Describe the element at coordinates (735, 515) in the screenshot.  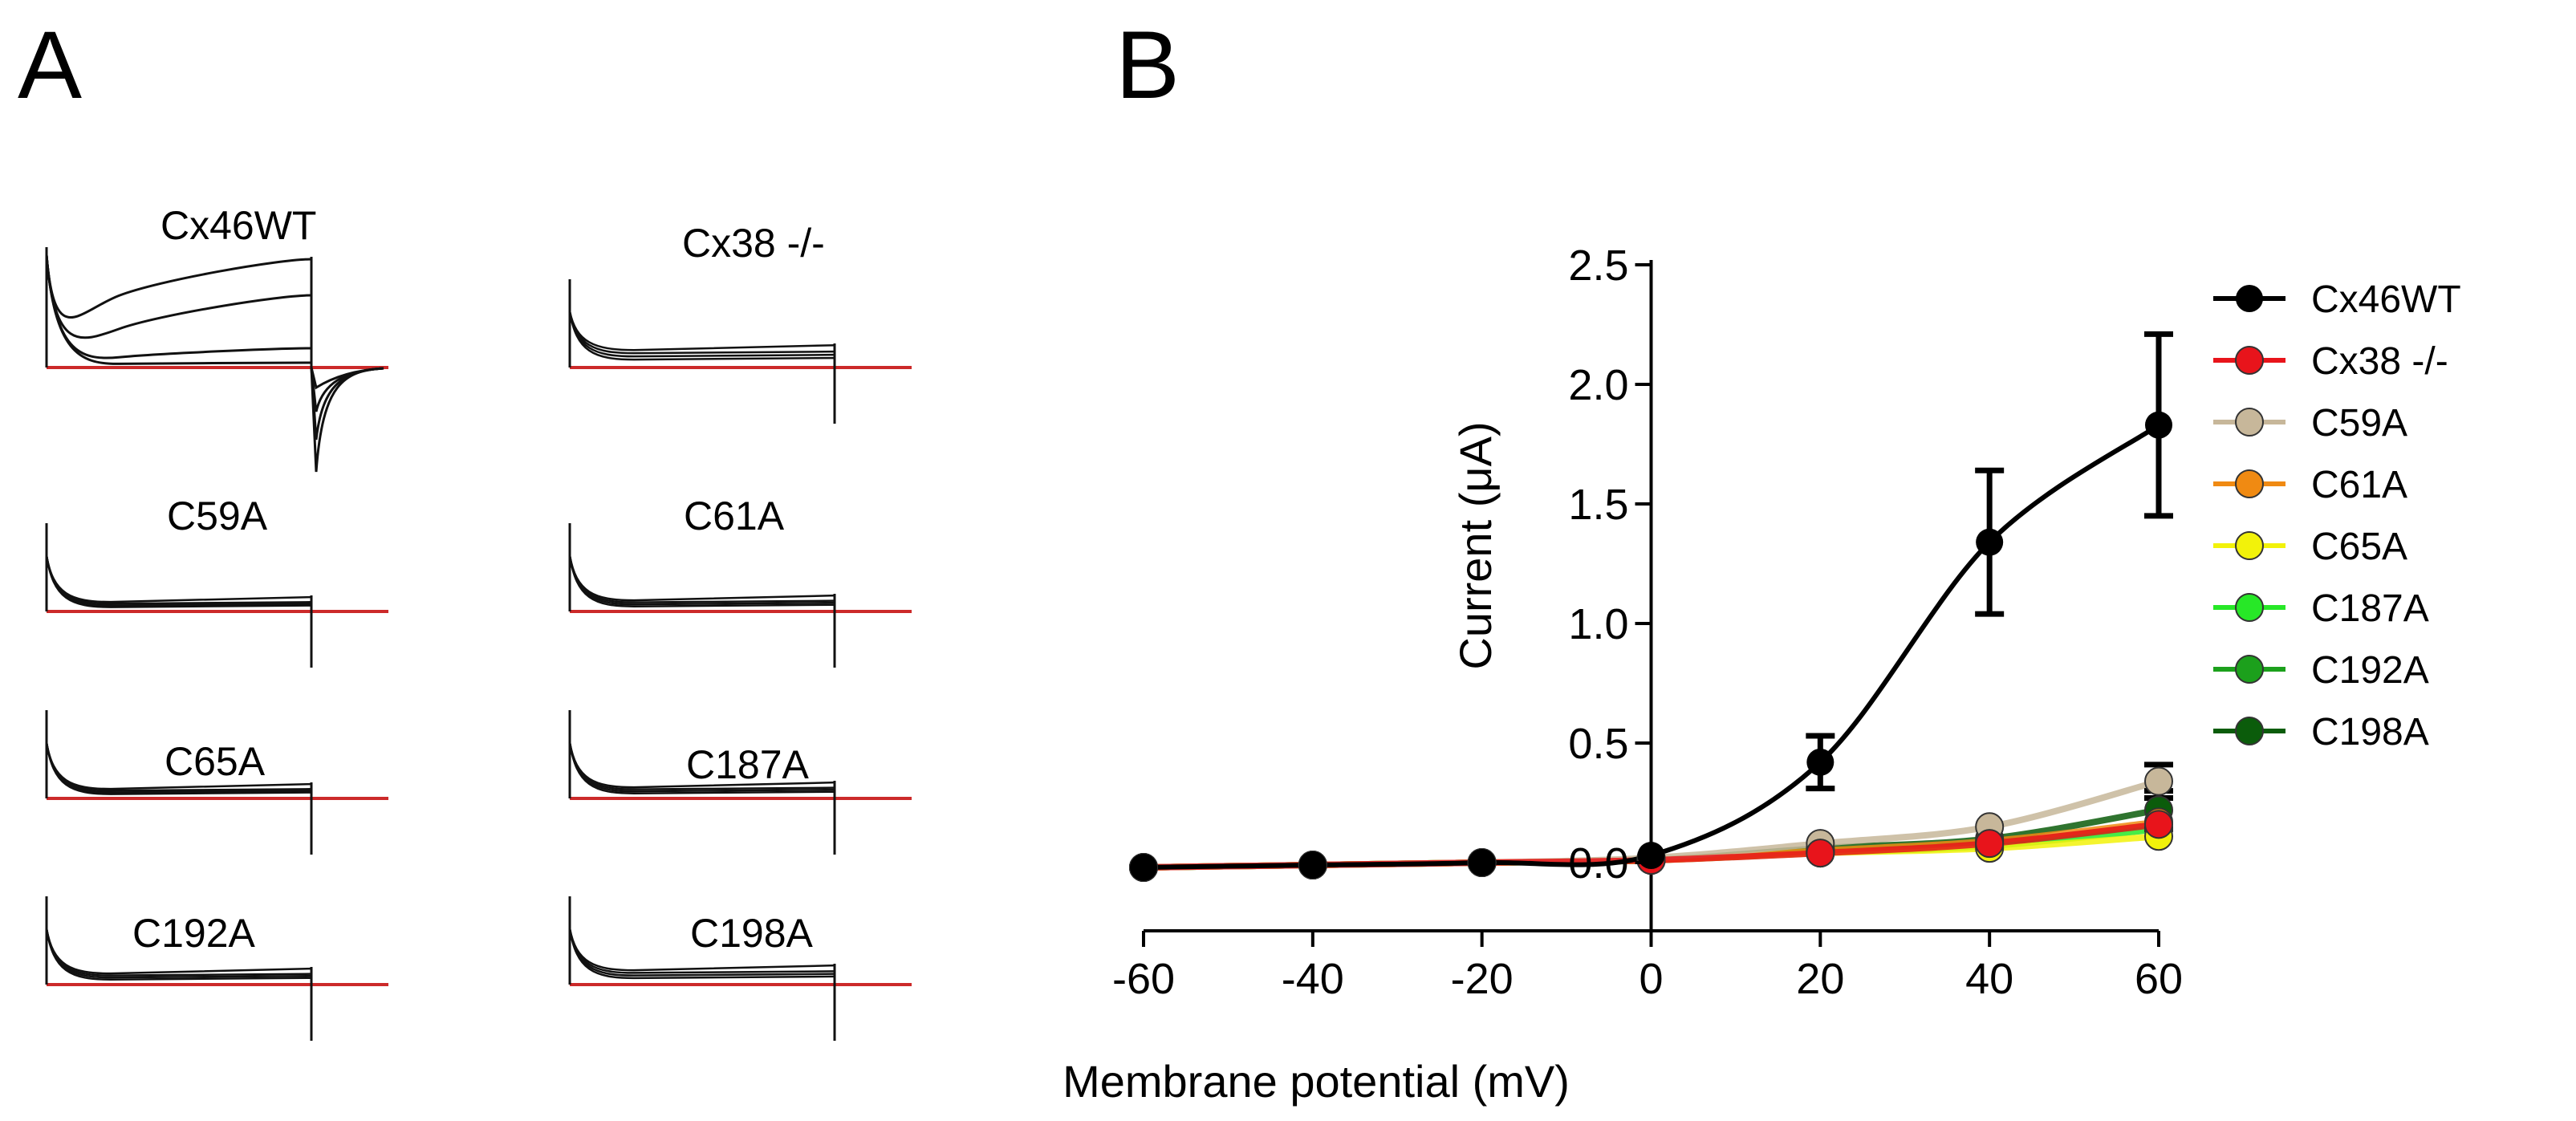
I see `trace-label-c61a: C61A` at that location.